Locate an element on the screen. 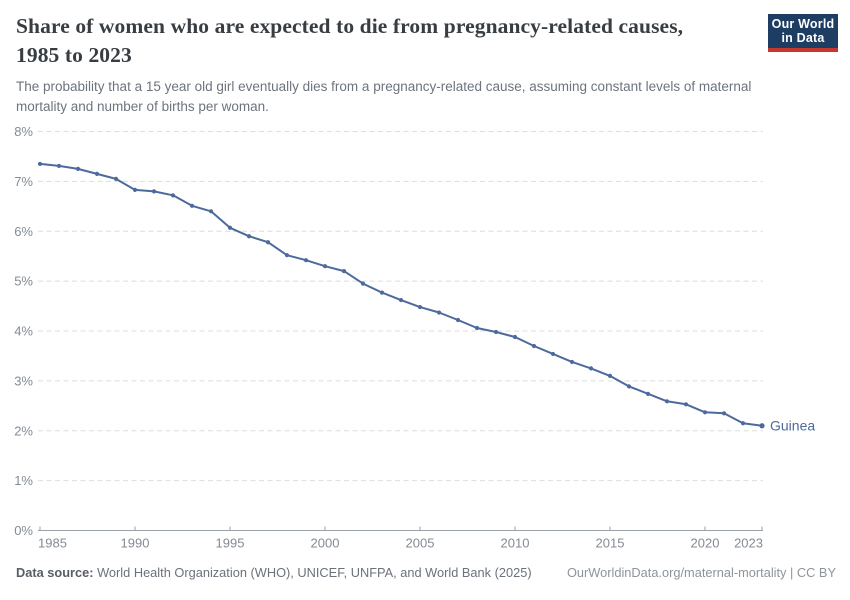 This screenshot has height=600, width=850. x-axis-tick-label: 1995 is located at coordinates (230, 543).